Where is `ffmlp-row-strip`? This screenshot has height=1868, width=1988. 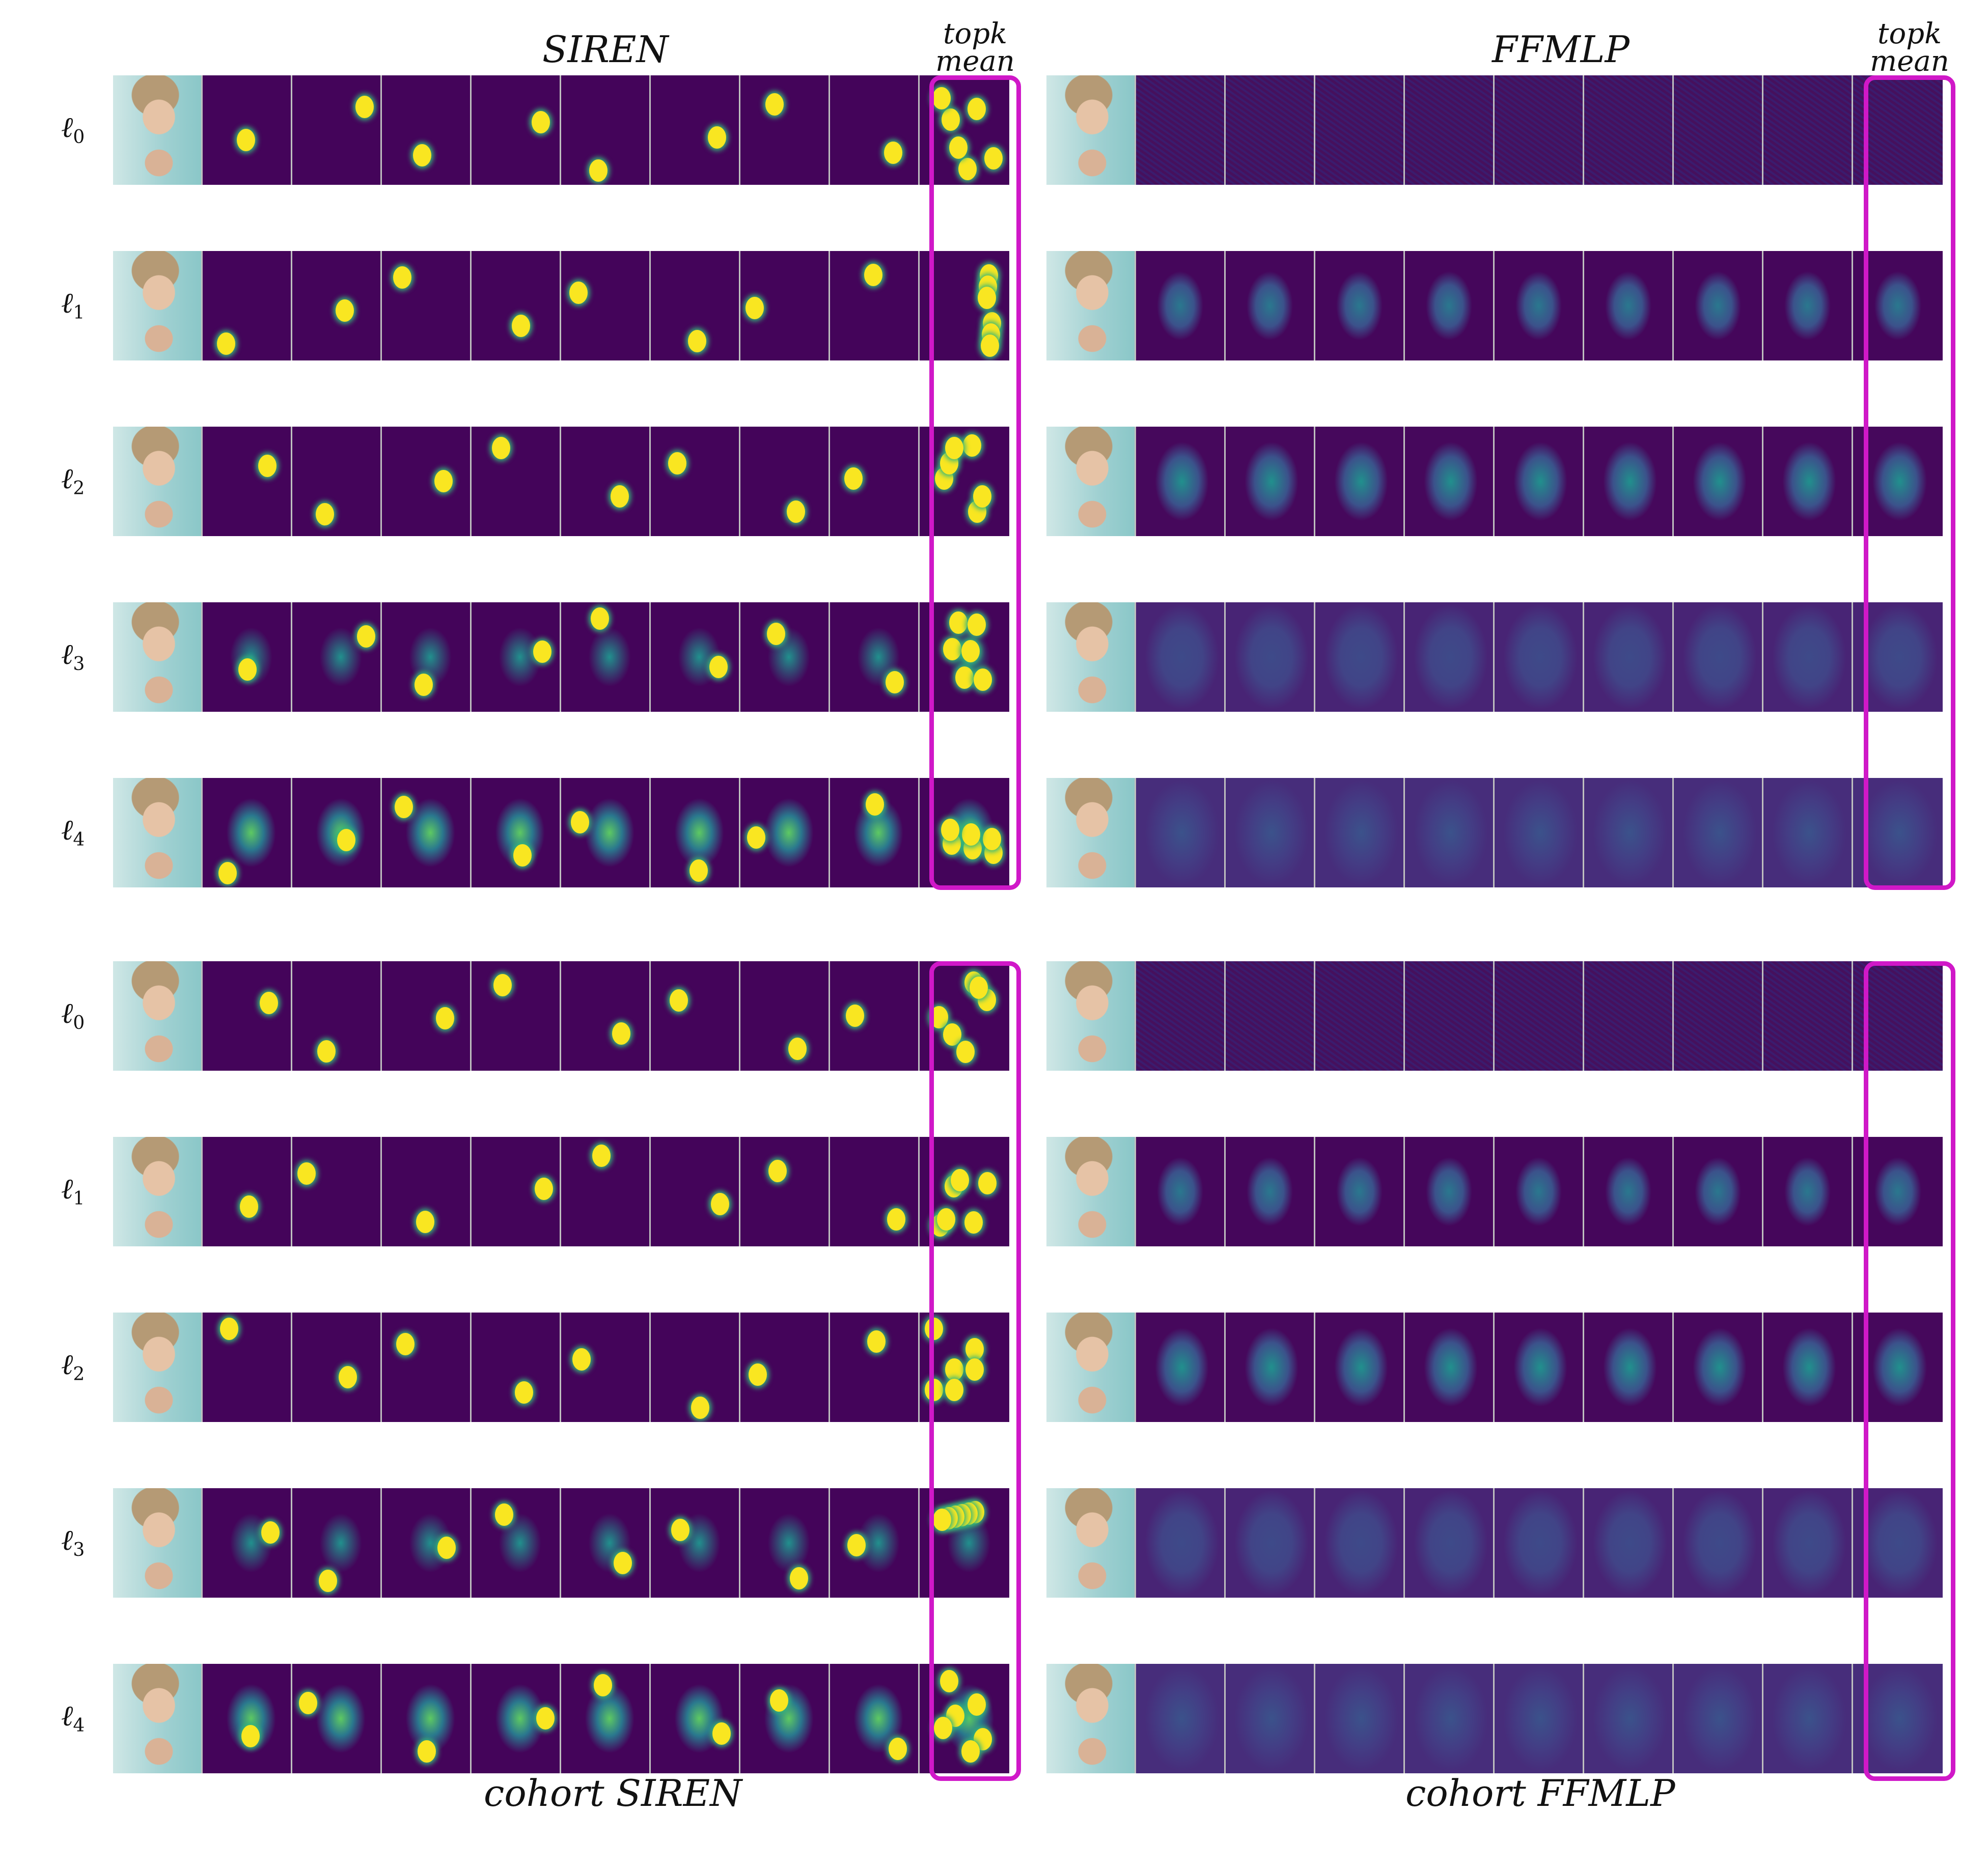
ffmlp-row-strip is located at coordinates (1494, 481).